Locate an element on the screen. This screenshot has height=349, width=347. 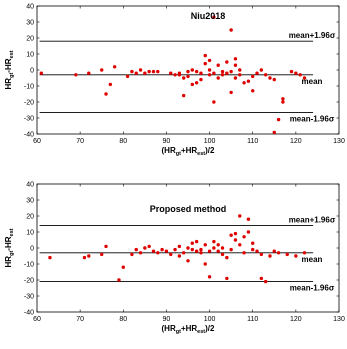
x-tick-label: 100 is located at coordinates (210, 141).